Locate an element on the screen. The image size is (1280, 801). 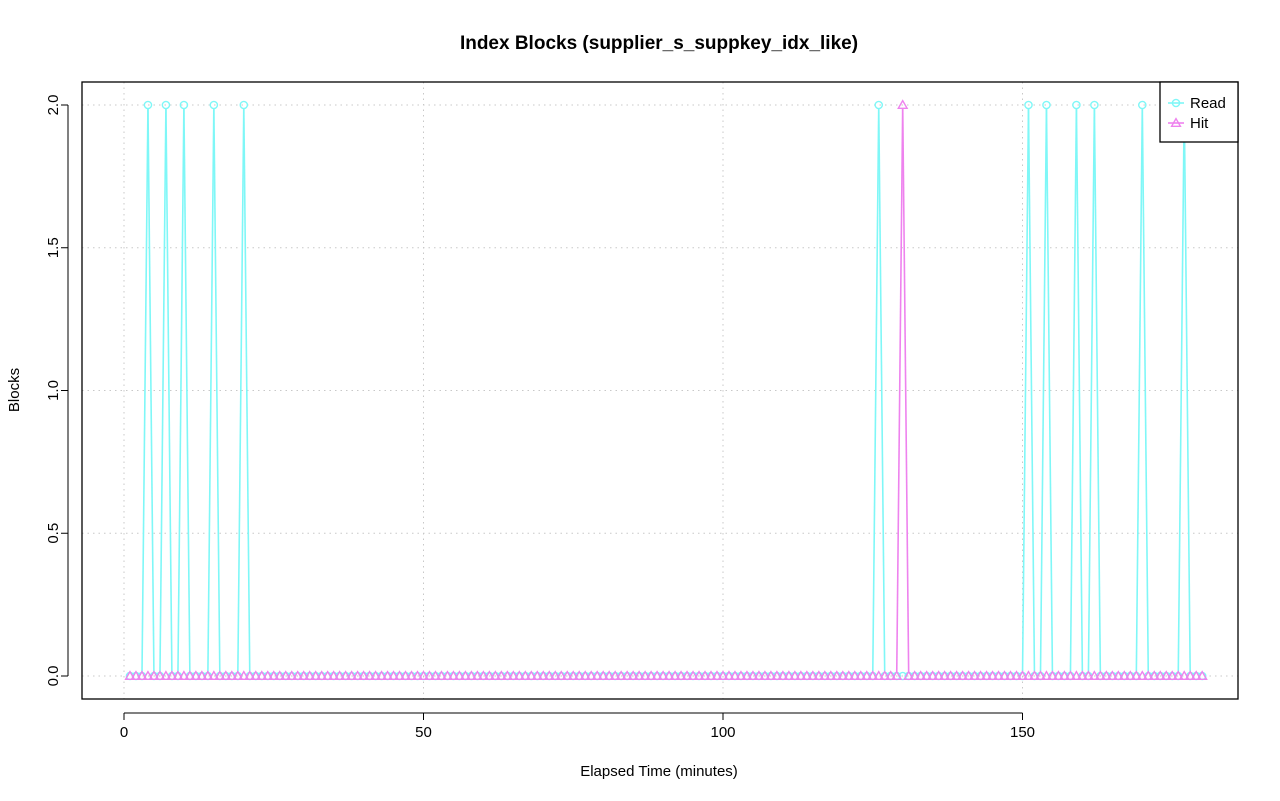
x-tick-label: 0 is located at coordinates (124, 732).